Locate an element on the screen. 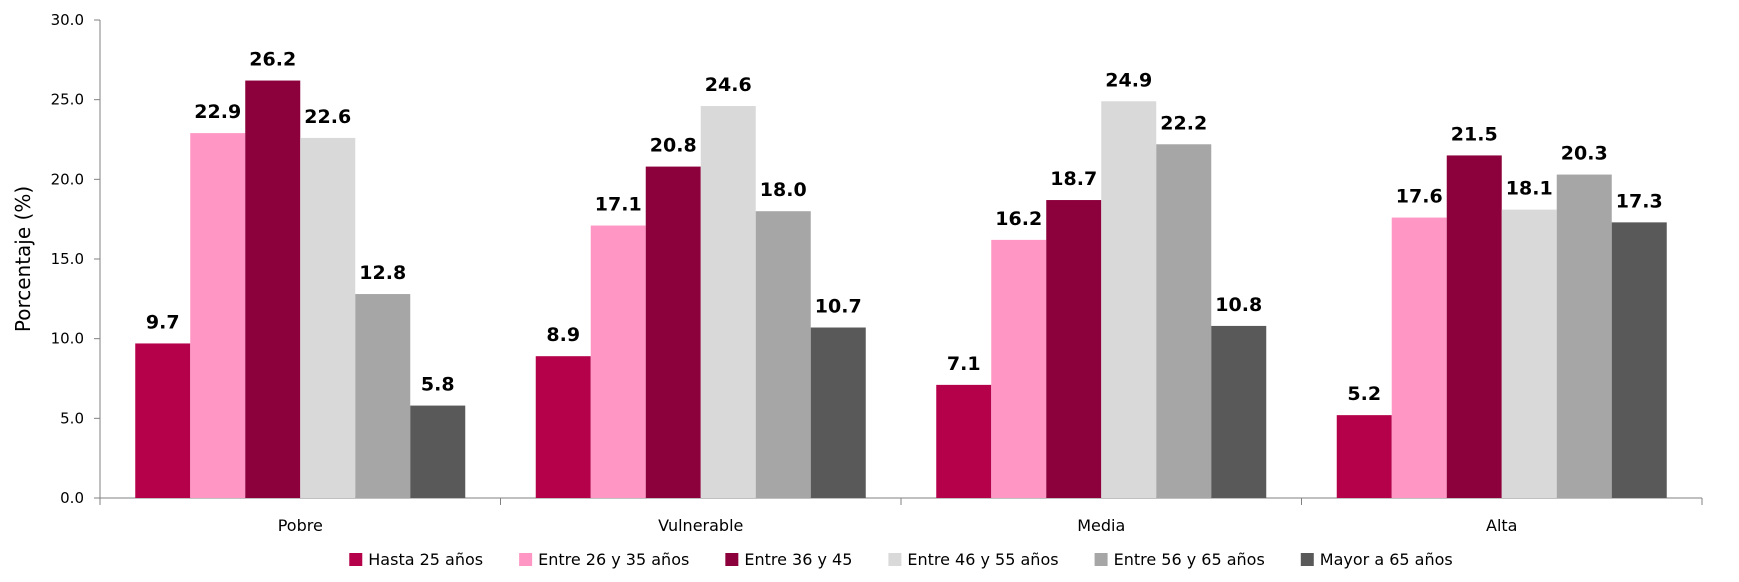  legend-label: Mayor a 65 años is located at coordinates (1386, 559).